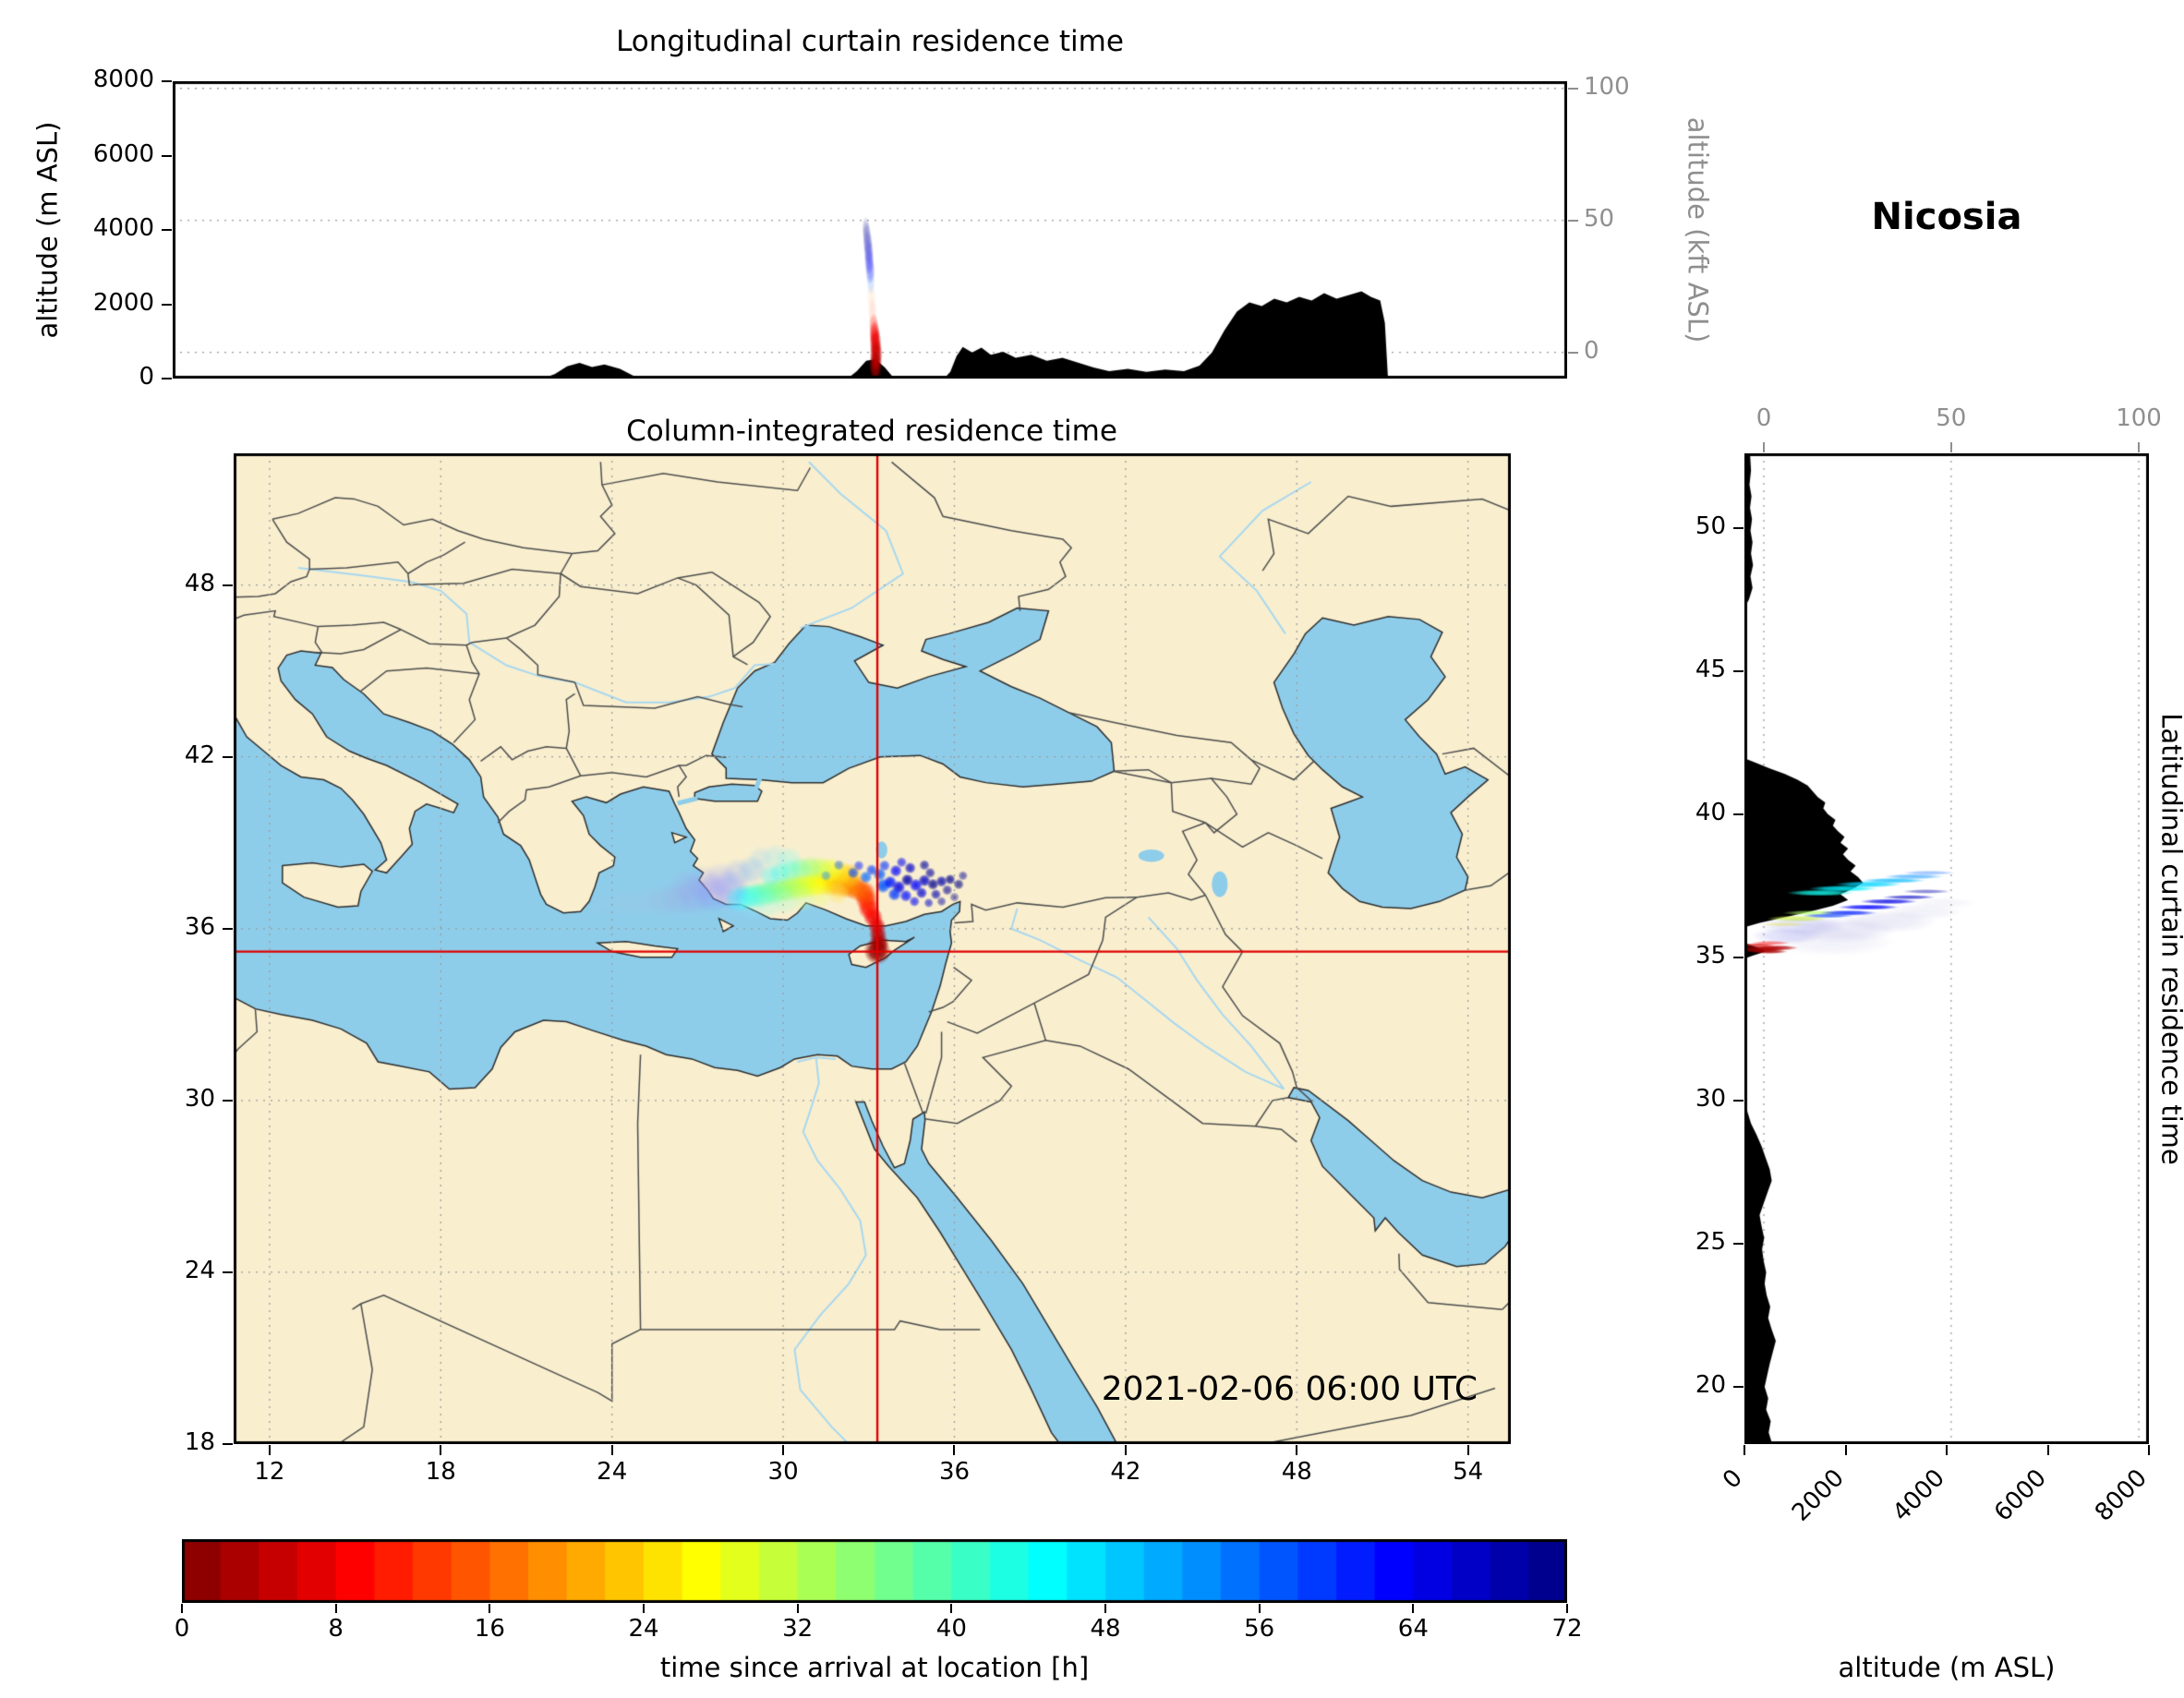  I want to click on map-lat-tick-label: 24, so click(199, 1270).